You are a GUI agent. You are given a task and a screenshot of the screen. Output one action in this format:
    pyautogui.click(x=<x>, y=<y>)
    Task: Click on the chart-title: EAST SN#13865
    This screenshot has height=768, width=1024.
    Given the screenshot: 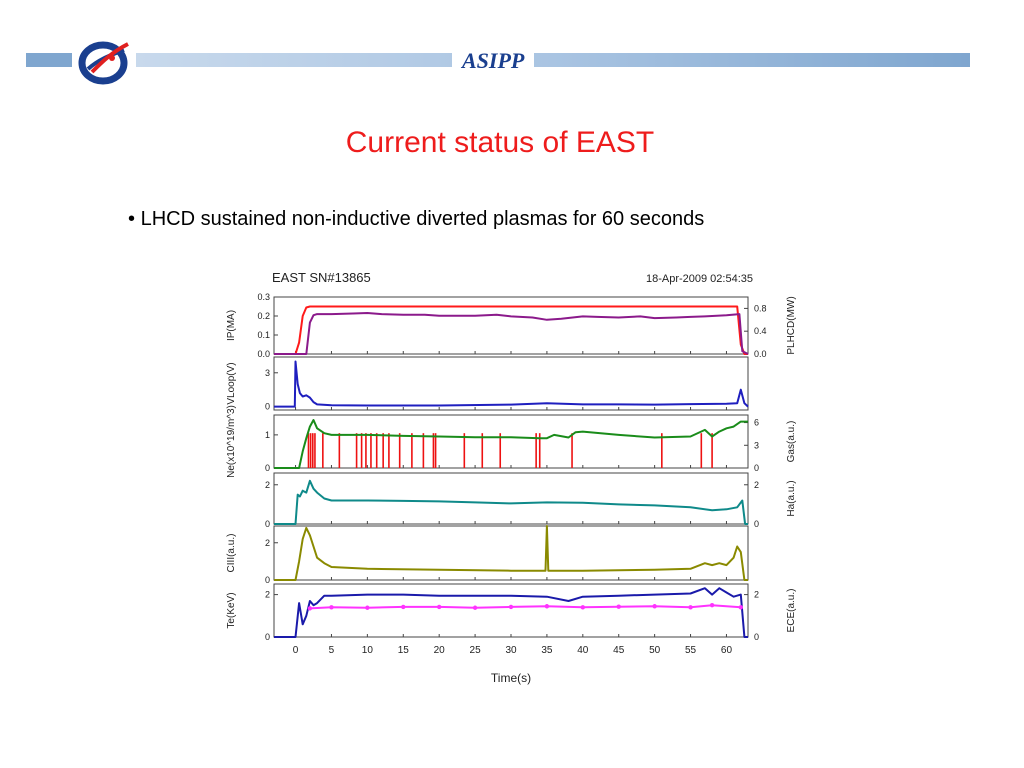 What is the action you would take?
    pyautogui.click(x=321, y=277)
    